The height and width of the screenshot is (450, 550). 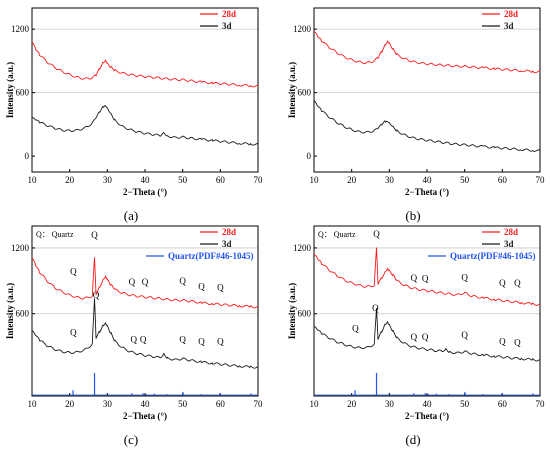 I want to click on panel-label: (c), so click(x=131, y=439).